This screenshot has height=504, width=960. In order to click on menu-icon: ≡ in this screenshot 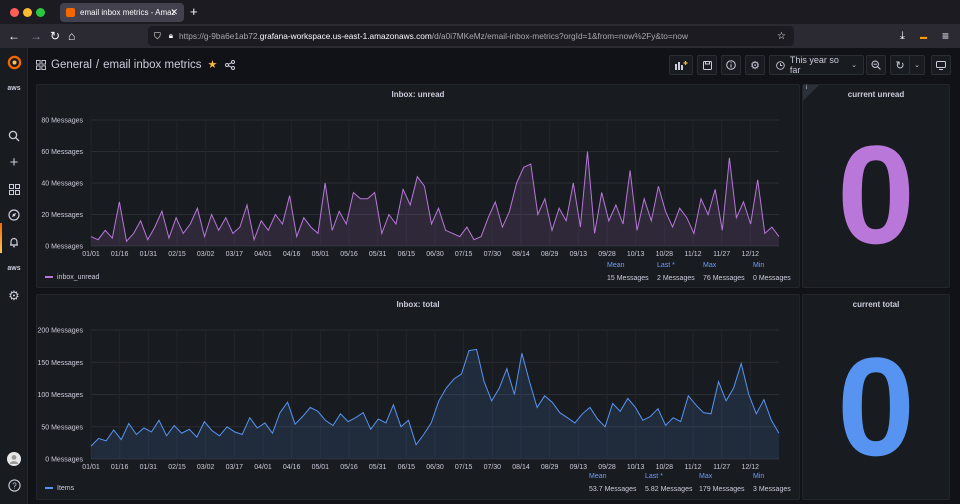, I will do `click(946, 36)`.